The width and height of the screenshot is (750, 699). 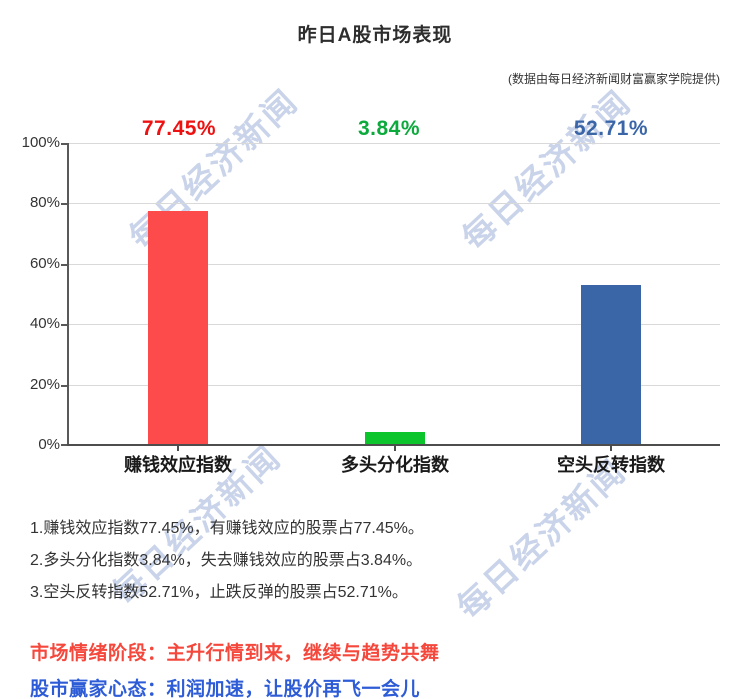 I want to click on y-axis-label-80: 80%, so click(x=44, y=202).